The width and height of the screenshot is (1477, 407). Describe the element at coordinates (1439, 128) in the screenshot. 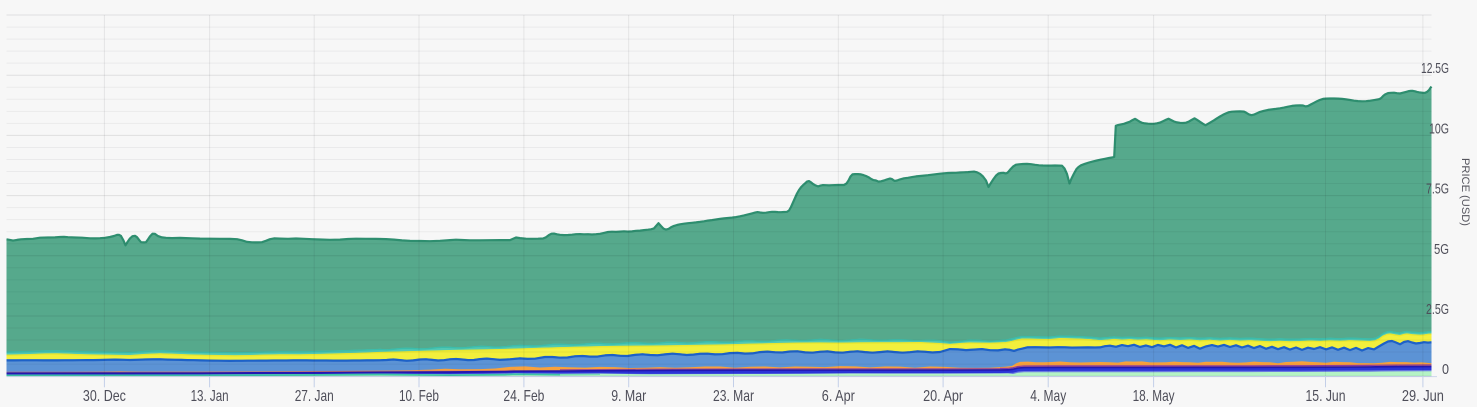

I see `svg-text: 10G` at that location.